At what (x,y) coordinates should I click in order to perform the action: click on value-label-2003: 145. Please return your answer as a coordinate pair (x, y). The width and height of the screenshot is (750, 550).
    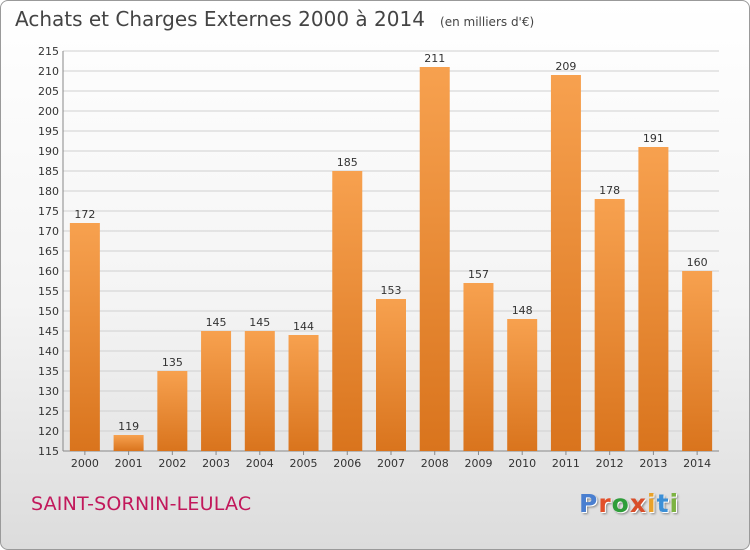
    Looking at the image, I should click on (216, 322).